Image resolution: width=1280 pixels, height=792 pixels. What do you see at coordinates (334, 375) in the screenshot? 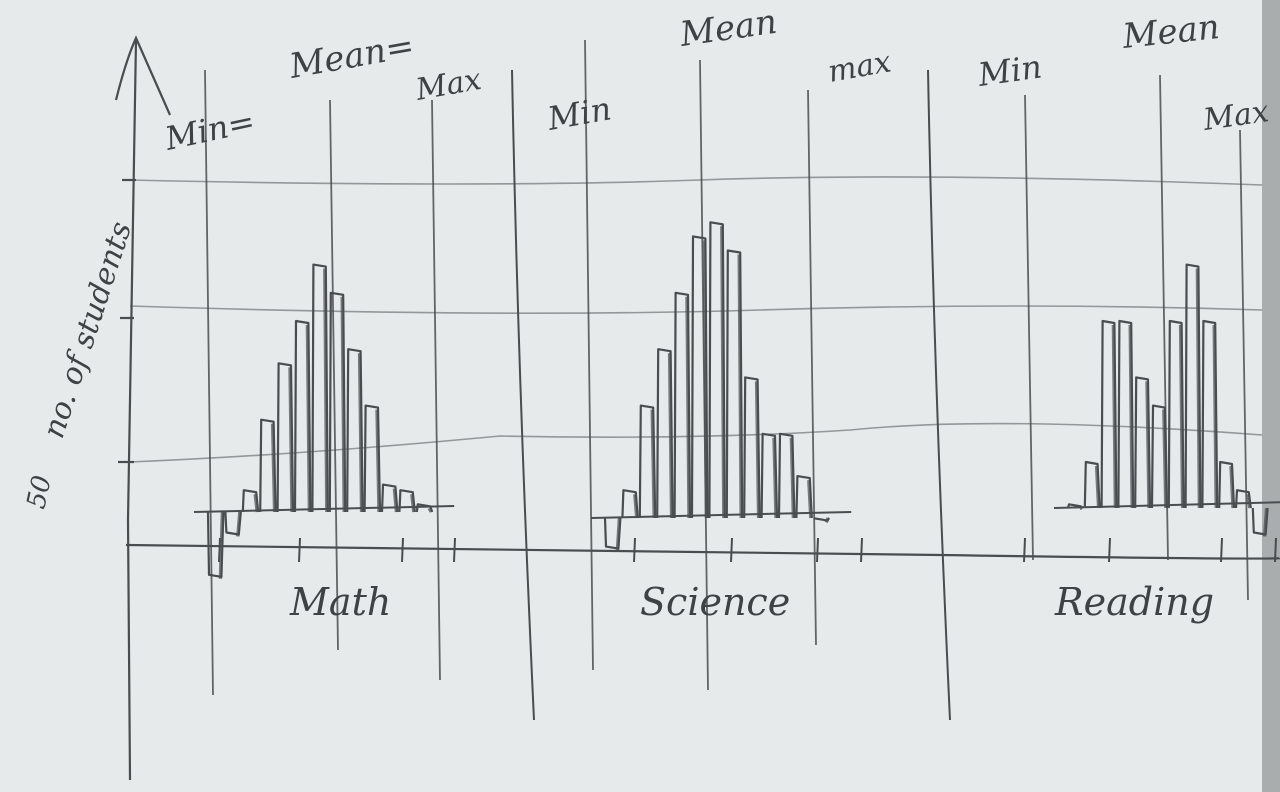
I see `mean-line` at bounding box center [334, 375].